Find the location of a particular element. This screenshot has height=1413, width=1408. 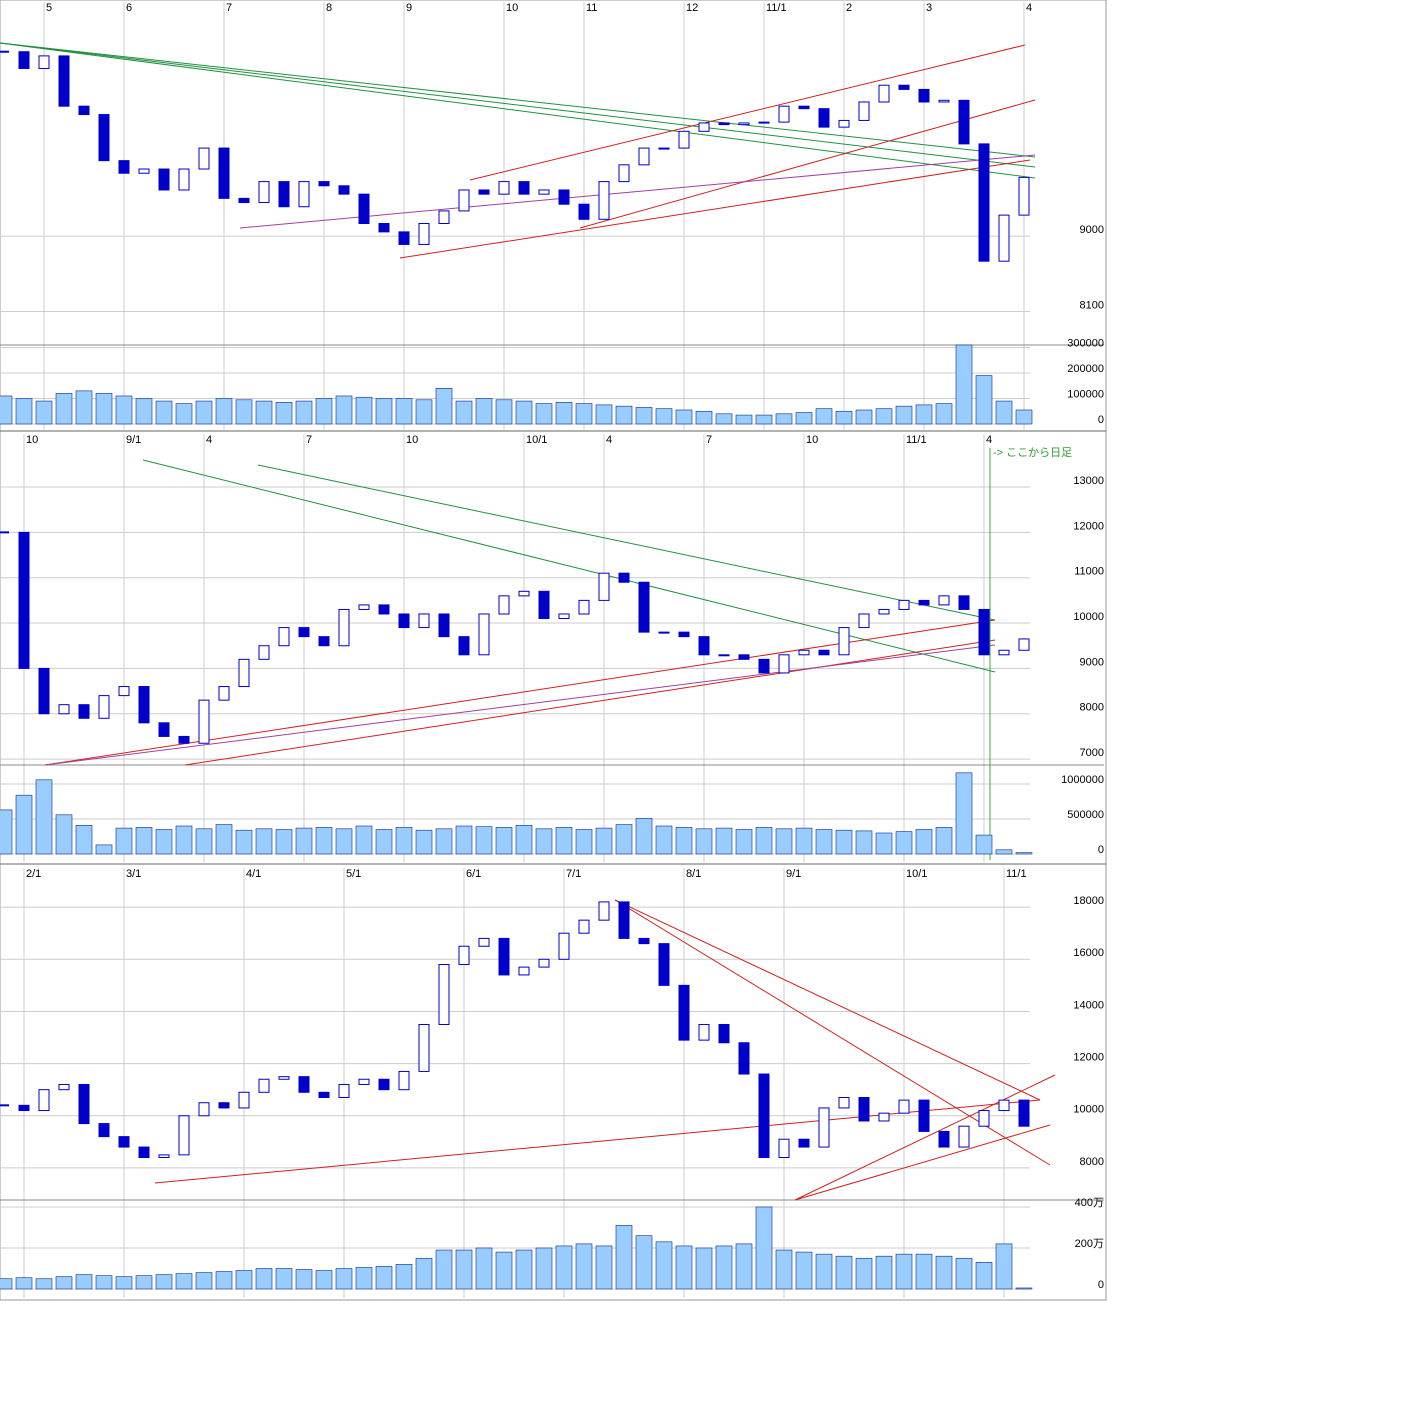

x-tick-label: 10 is located at coordinates (512, 8).